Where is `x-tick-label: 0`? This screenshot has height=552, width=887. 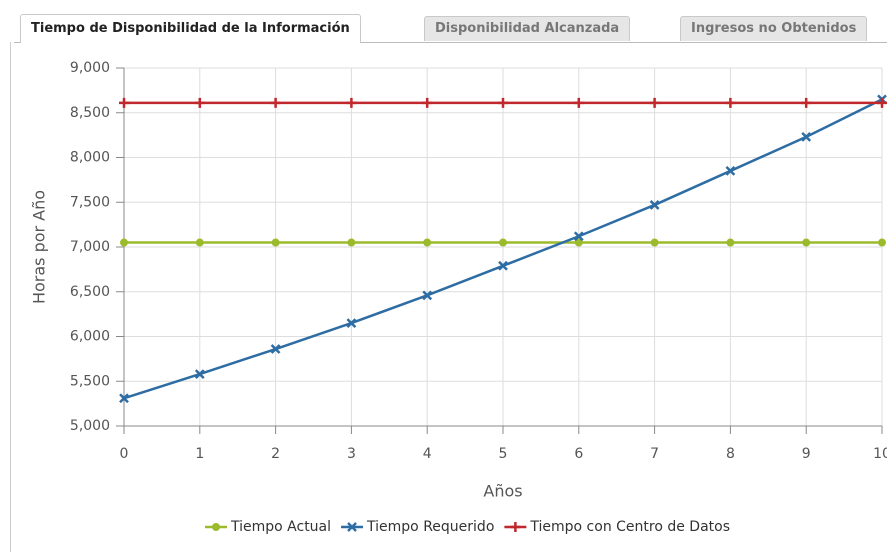 x-tick-label: 0 is located at coordinates (124, 454).